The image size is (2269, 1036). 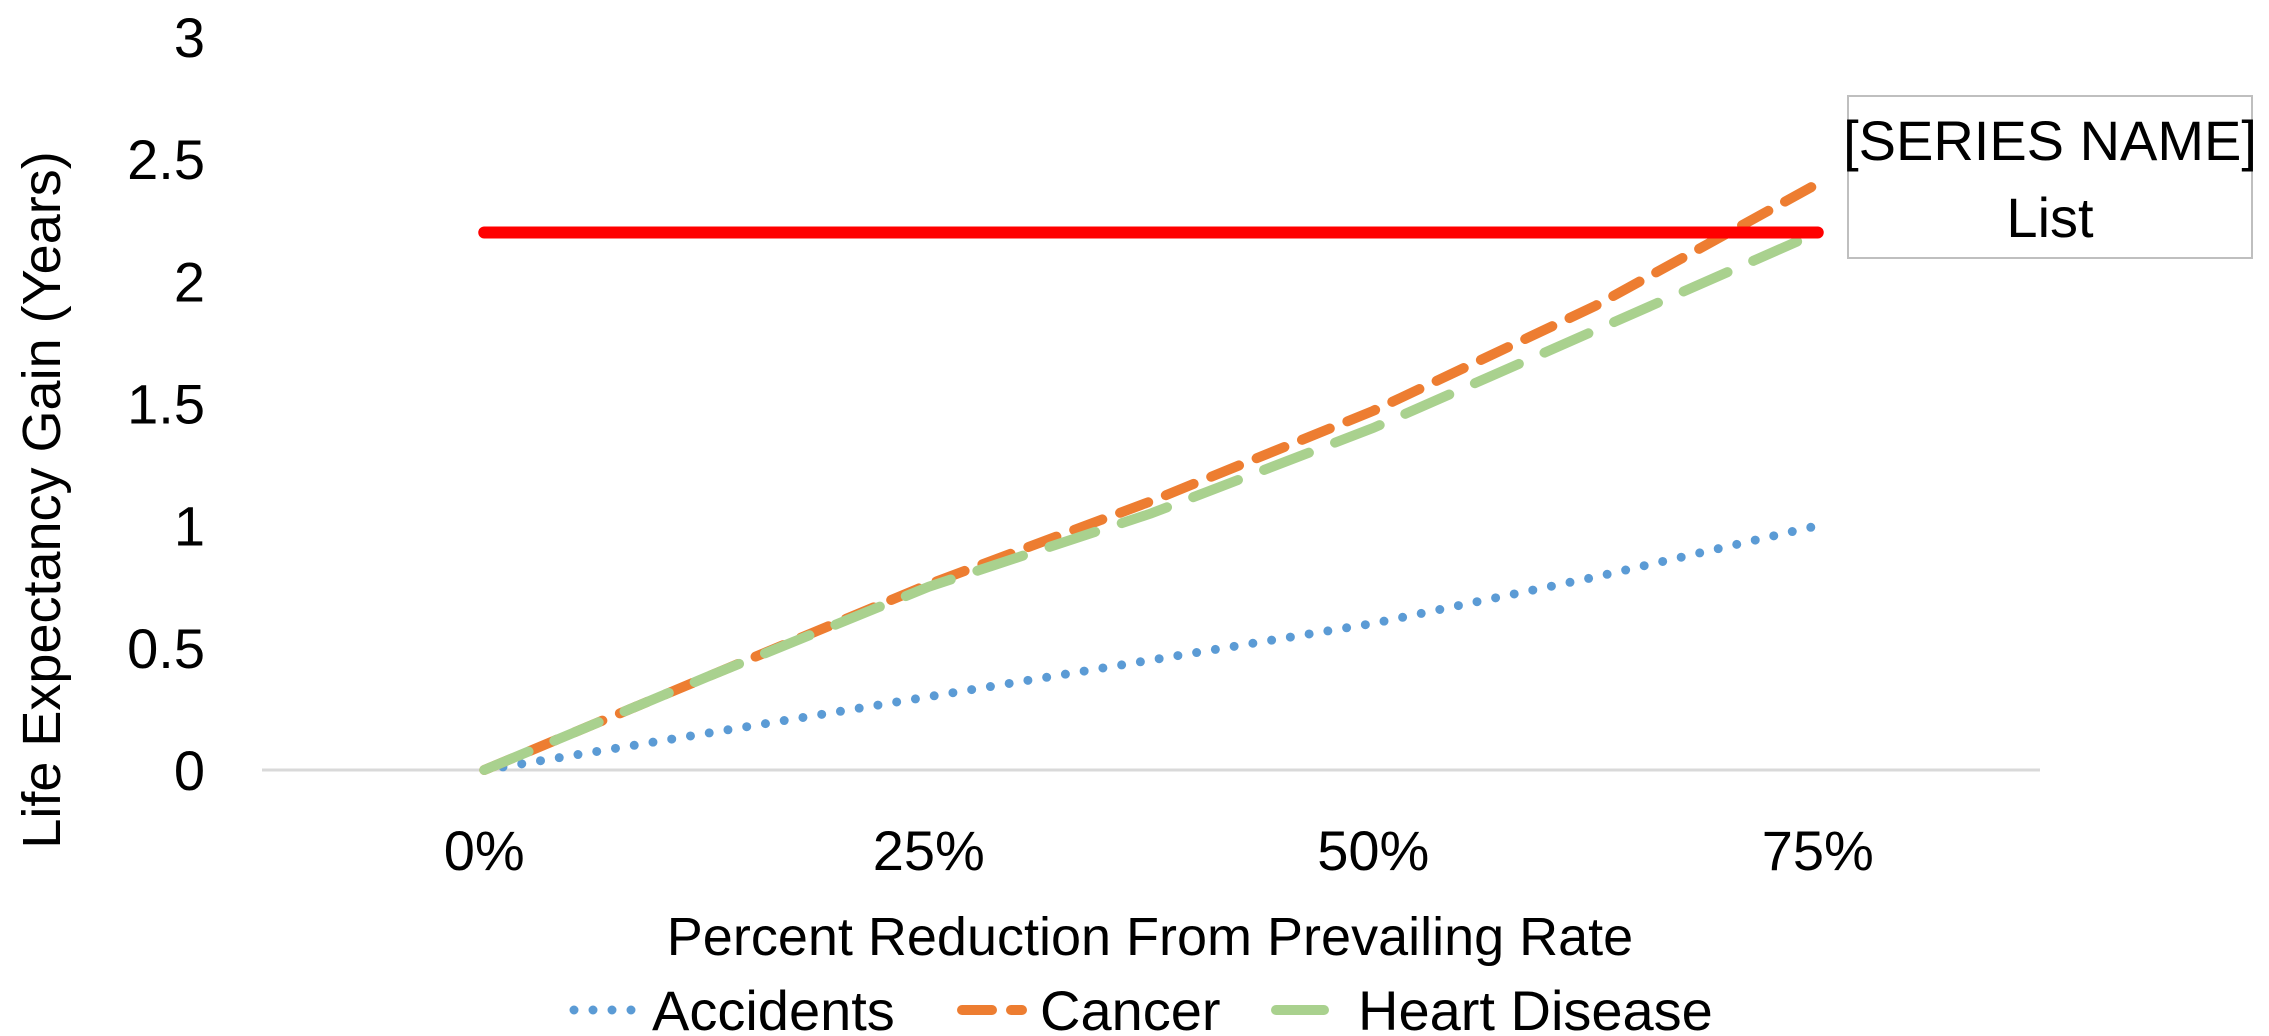 What do you see at coordinates (1151, 648) in the screenshot?
I see `series-line-accidents` at bounding box center [1151, 648].